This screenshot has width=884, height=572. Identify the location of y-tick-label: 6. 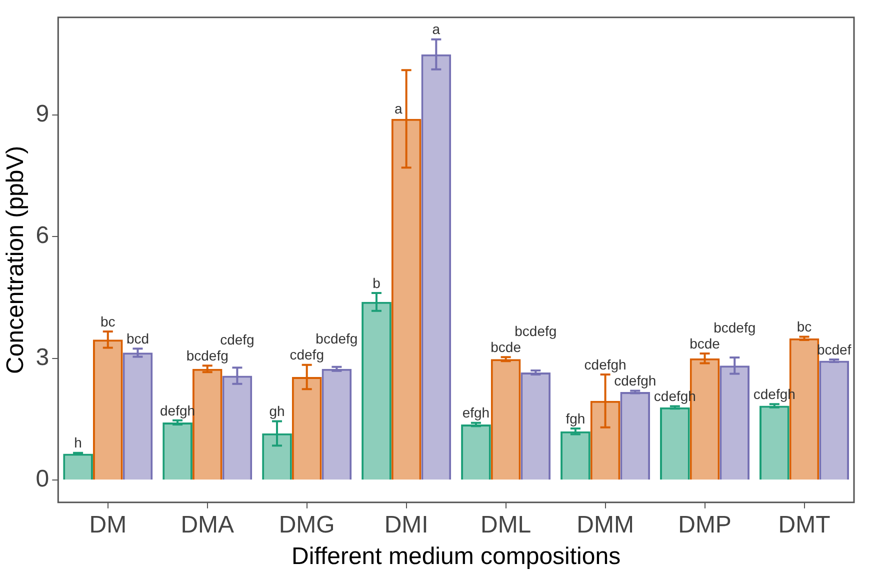
(43, 236).